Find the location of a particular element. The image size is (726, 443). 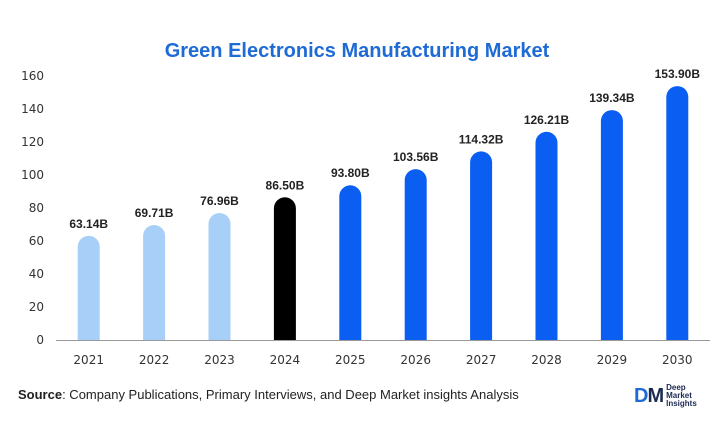

data-label-2022: 69.71B is located at coordinates (154, 213).